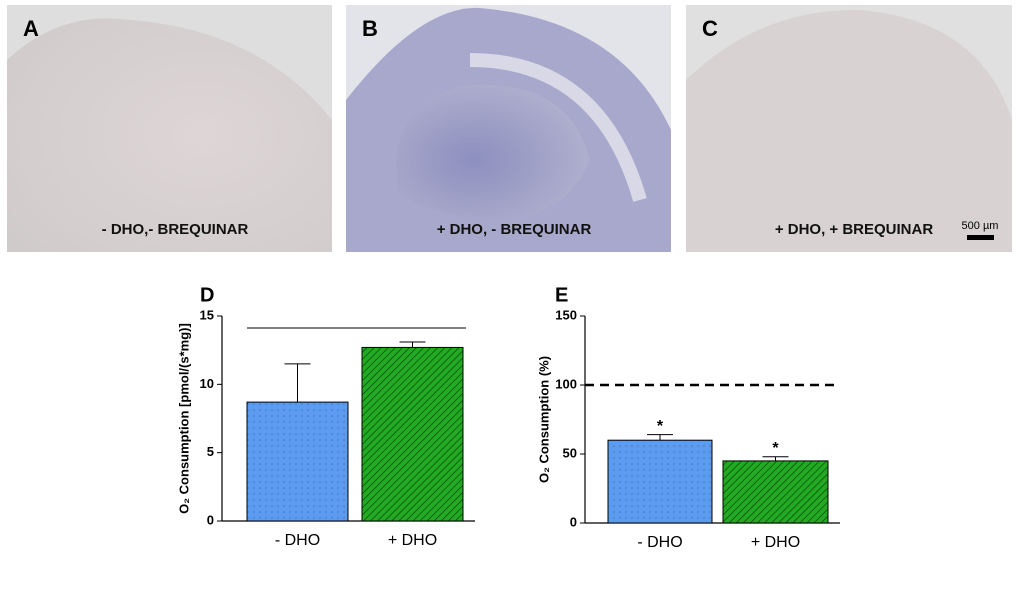  I want to click on panel-letter: A, so click(31, 28).